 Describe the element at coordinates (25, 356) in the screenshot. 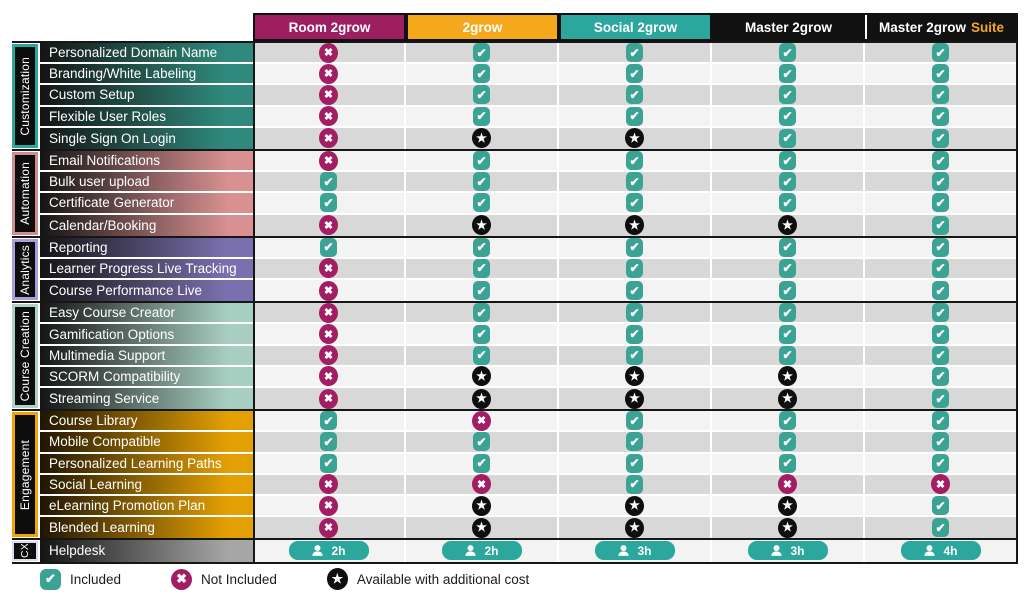

I see `category-tab-course-creation: Course Creation` at that location.